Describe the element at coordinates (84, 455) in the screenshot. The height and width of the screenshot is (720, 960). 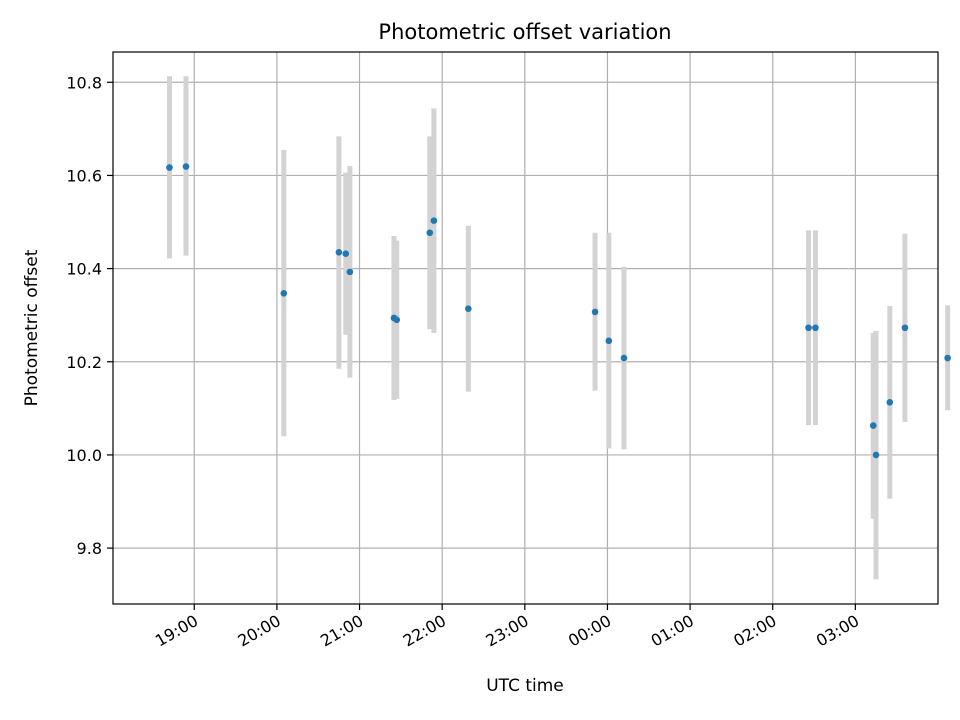
I see `y-tick-label: 10.0` at that location.